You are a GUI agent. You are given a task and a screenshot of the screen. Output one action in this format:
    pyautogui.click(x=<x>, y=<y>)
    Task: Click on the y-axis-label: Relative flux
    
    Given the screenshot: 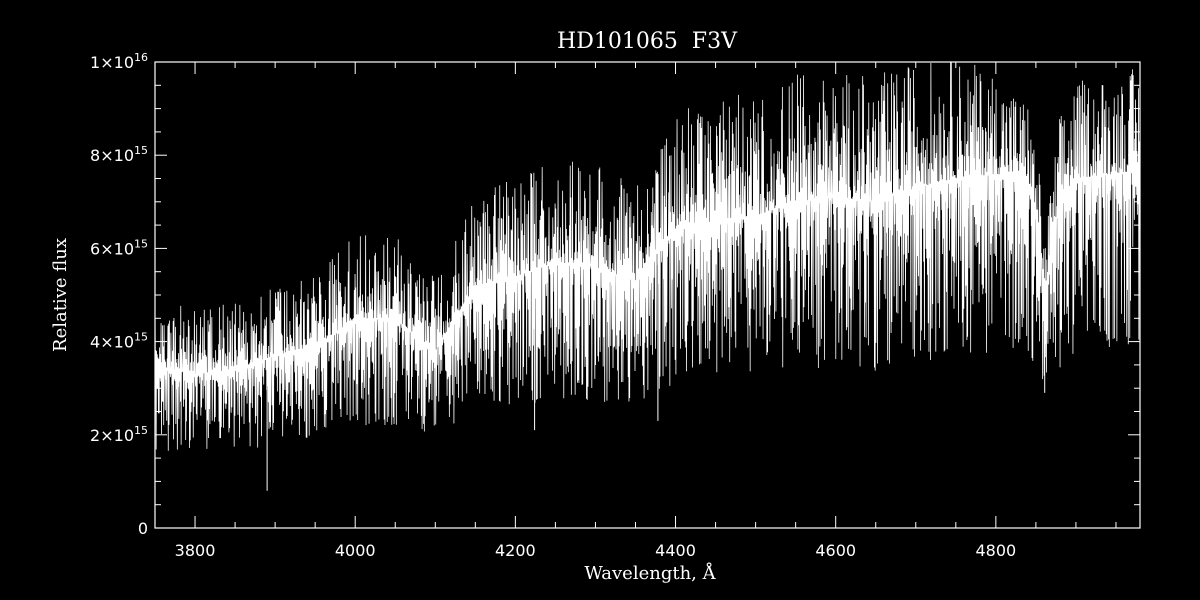 What is the action you would take?
    pyautogui.click(x=60, y=295)
    